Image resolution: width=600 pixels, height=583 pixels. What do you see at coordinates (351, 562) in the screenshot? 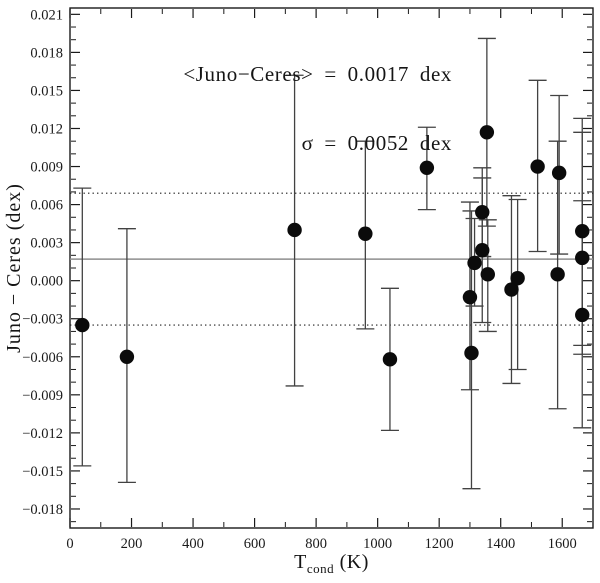
I see `x-axis-label-unit: (K)` at bounding box center [351, 562].